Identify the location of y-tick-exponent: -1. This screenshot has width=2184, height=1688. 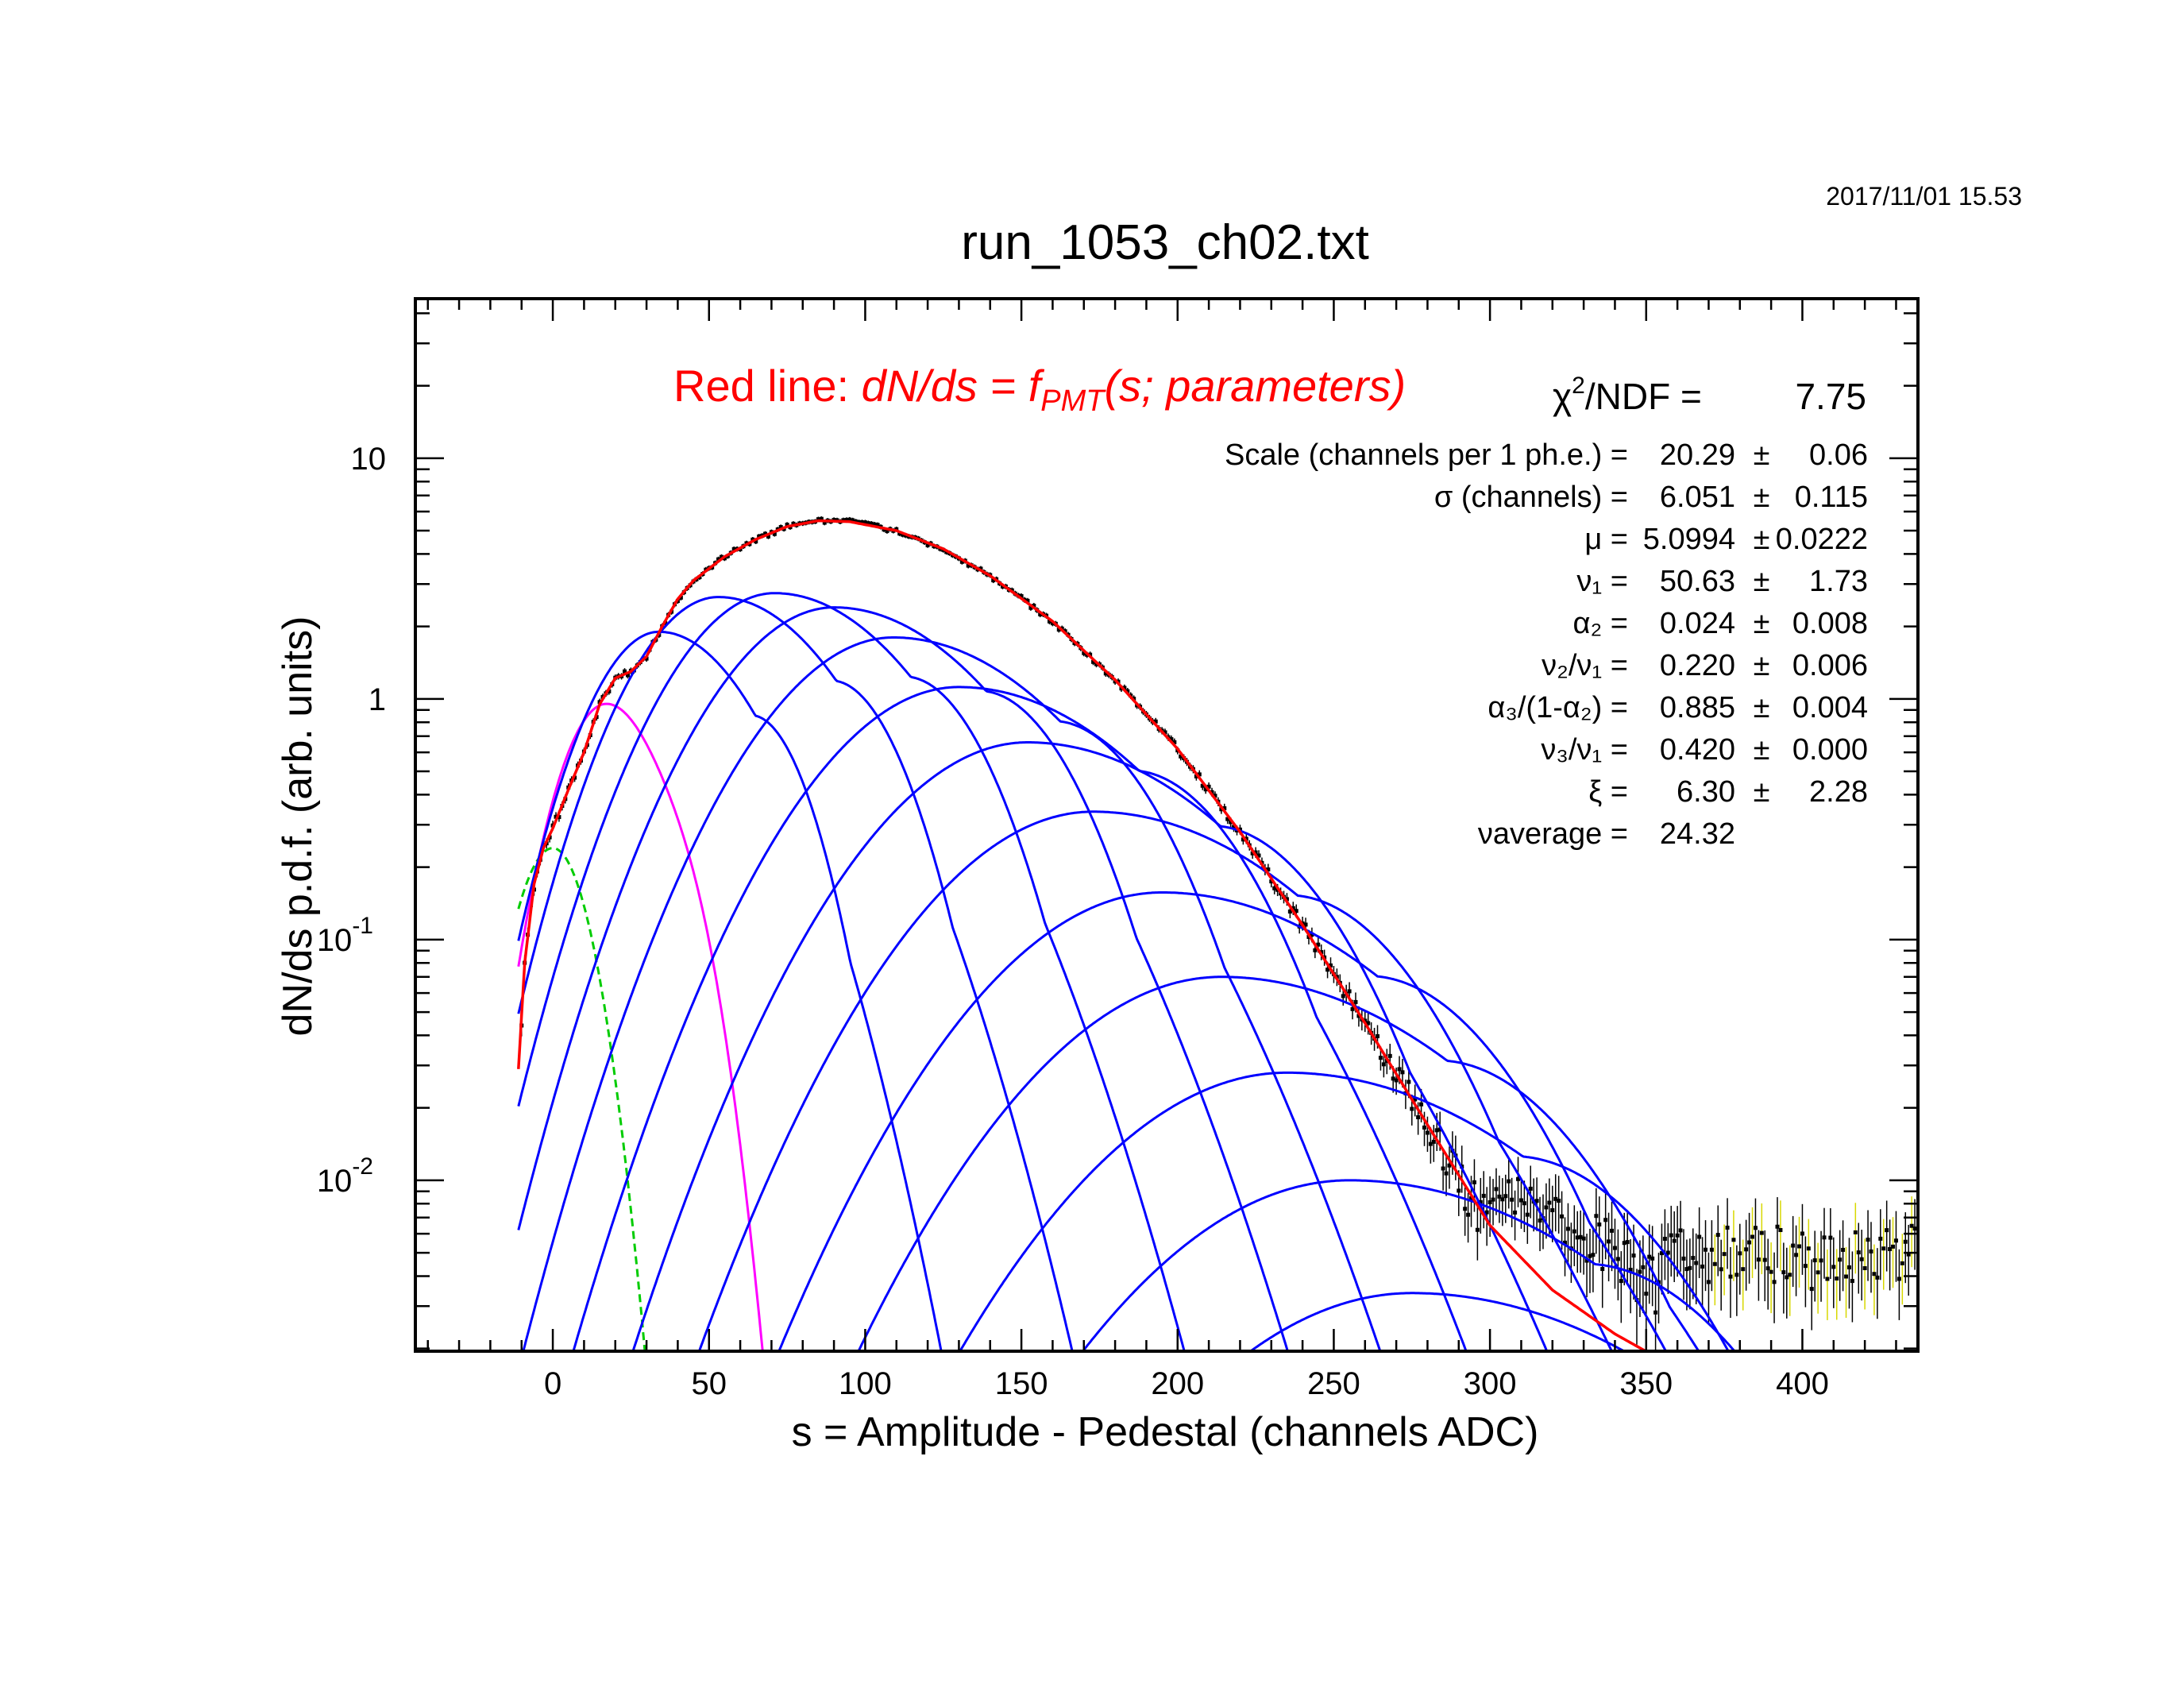
(362, 926).